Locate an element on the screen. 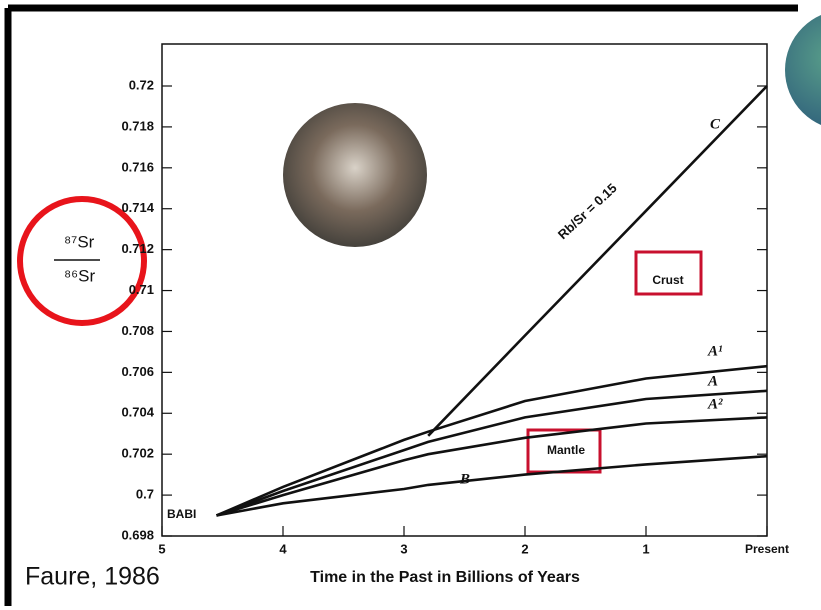 The height and width of the screenshot is (610, 821). y-tick-label: 0.702 is located at coordinates (137, 453).